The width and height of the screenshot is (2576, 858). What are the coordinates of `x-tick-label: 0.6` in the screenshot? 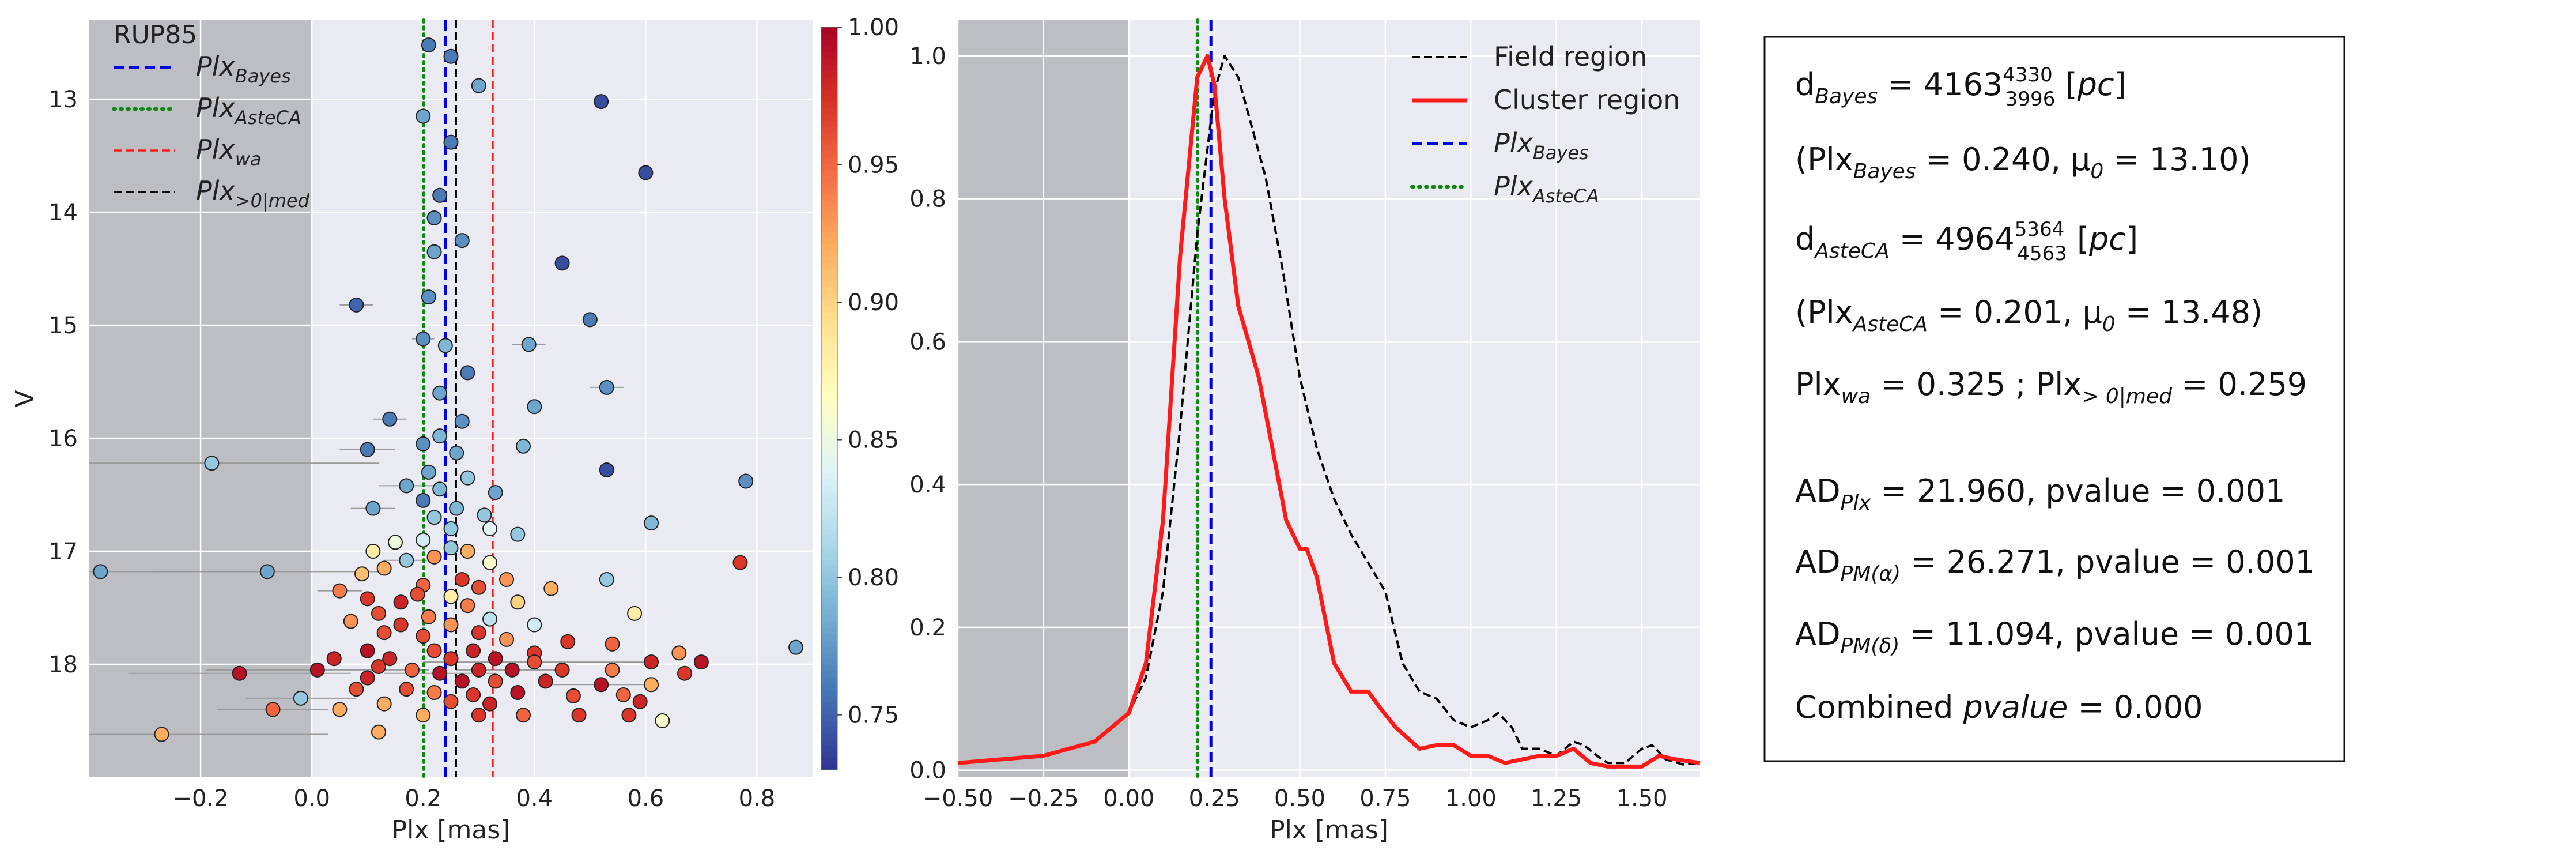 It's located at (646, 798).